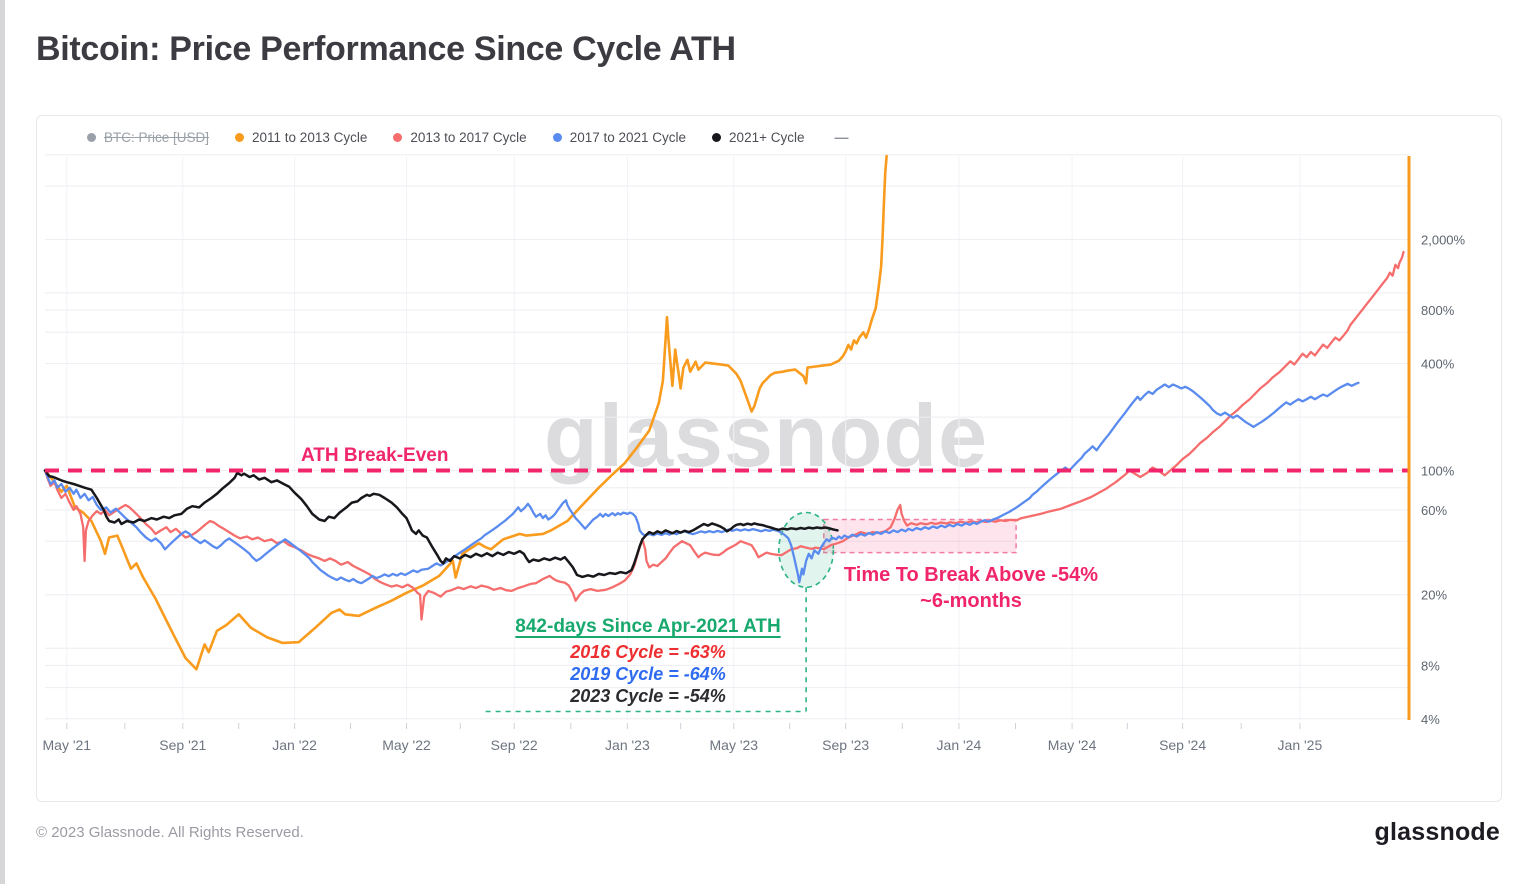  Describe the element at coordinates (67, 745) in the screenshot. I see `x-axis-label: May '21` at that location.